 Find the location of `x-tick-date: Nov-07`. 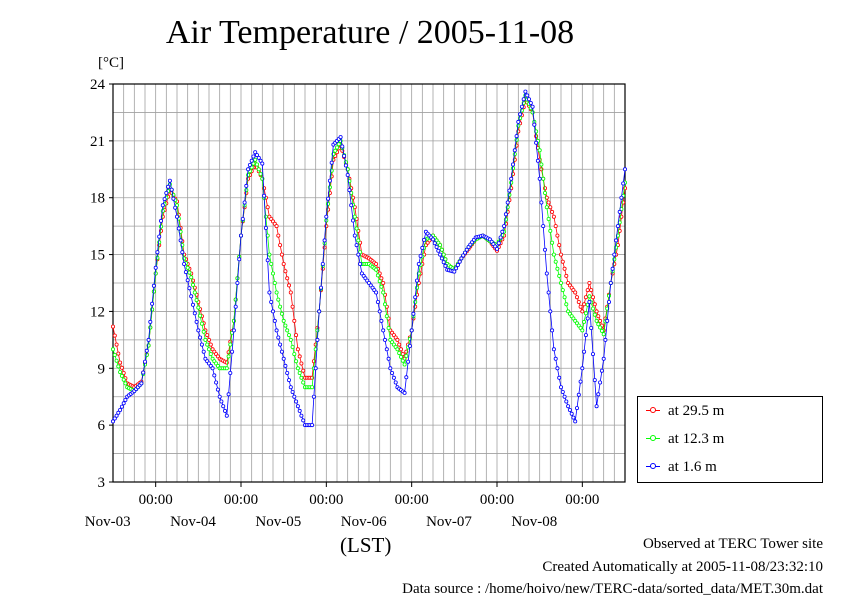

x-tick-date: Nov-07 is located at coordinates (449, 522).